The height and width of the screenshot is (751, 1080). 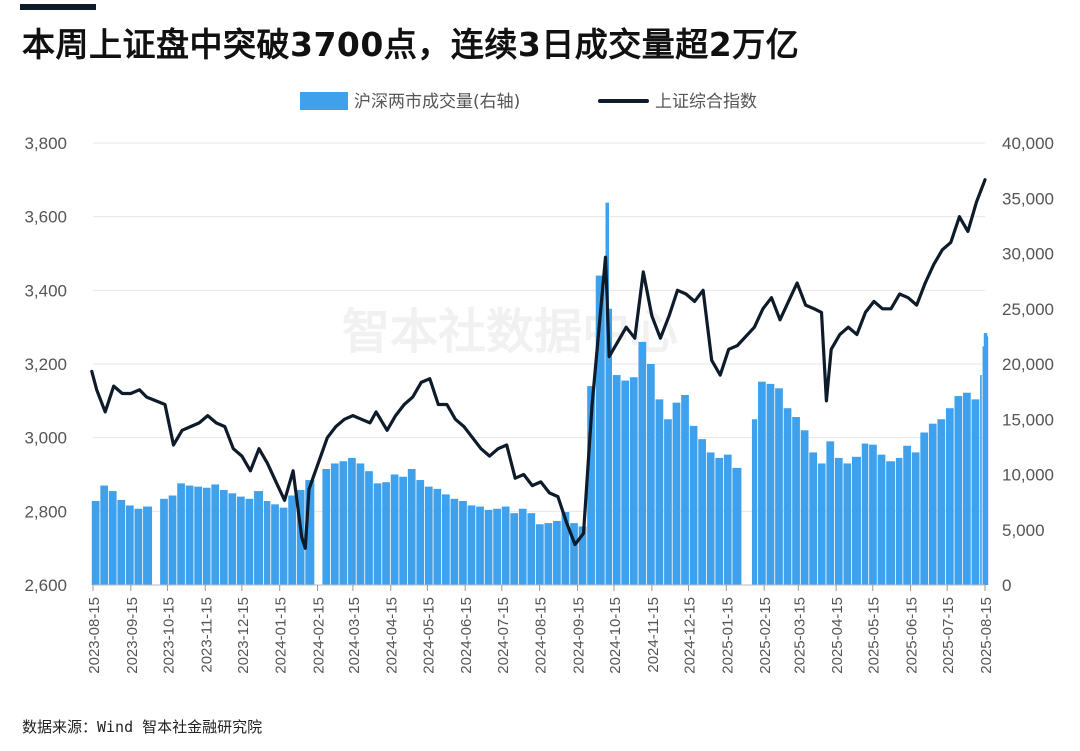 I want to click on y-right-tick-label: 5,000, so click(x=1023, y=530).